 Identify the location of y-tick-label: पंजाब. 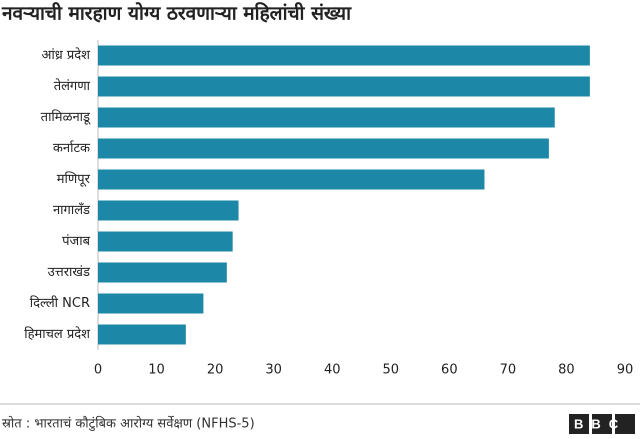
(76, 241).